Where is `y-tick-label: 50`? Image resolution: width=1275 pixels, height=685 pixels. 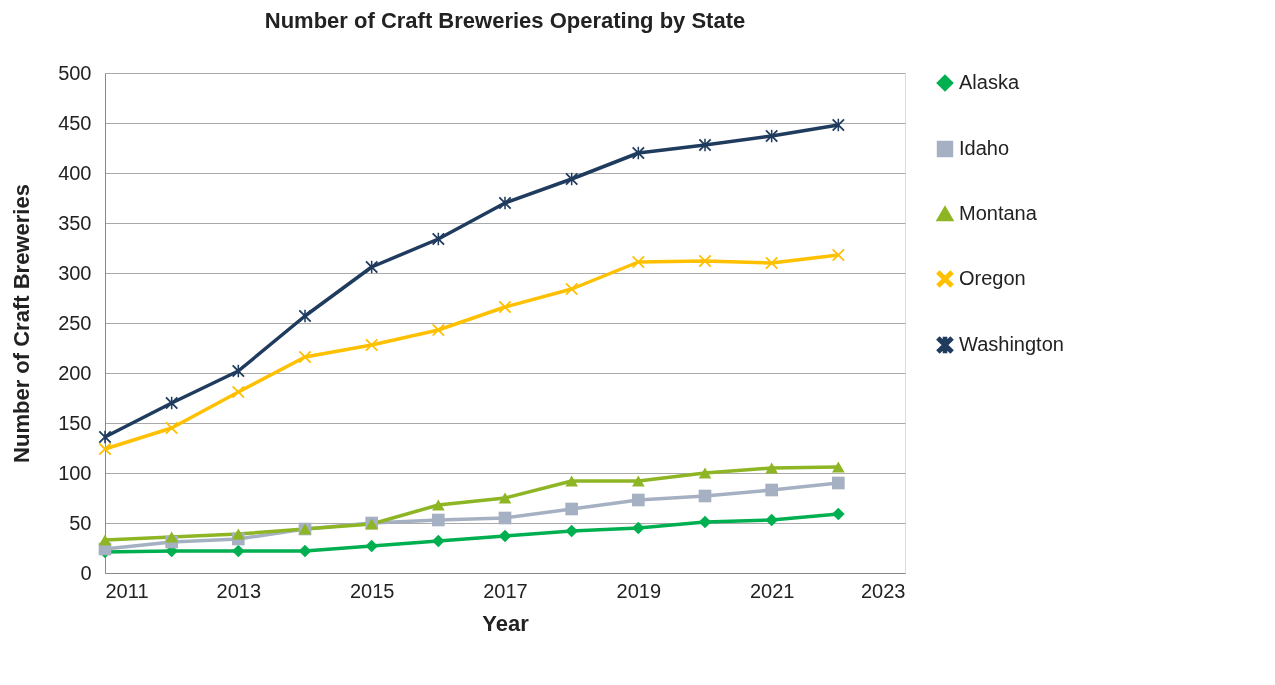
y-tick-label: 50 is located at coordinates (80, 522).